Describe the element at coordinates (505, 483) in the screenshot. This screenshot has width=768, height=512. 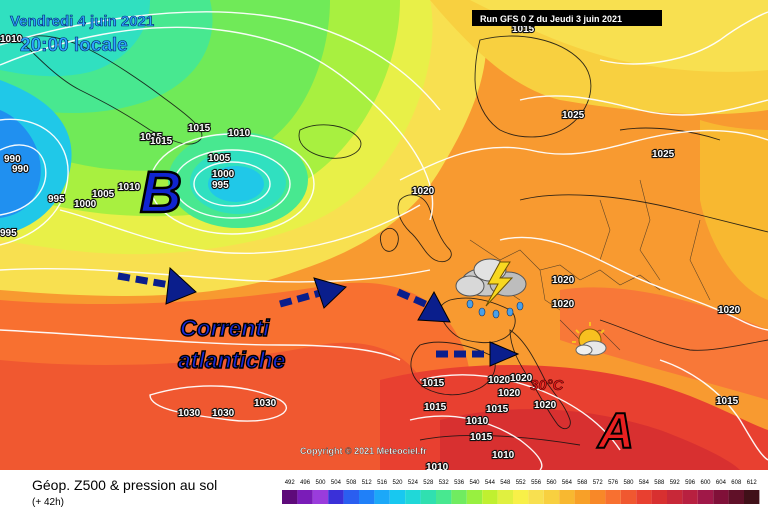
I see `scale-tick-label: 548` at that location.